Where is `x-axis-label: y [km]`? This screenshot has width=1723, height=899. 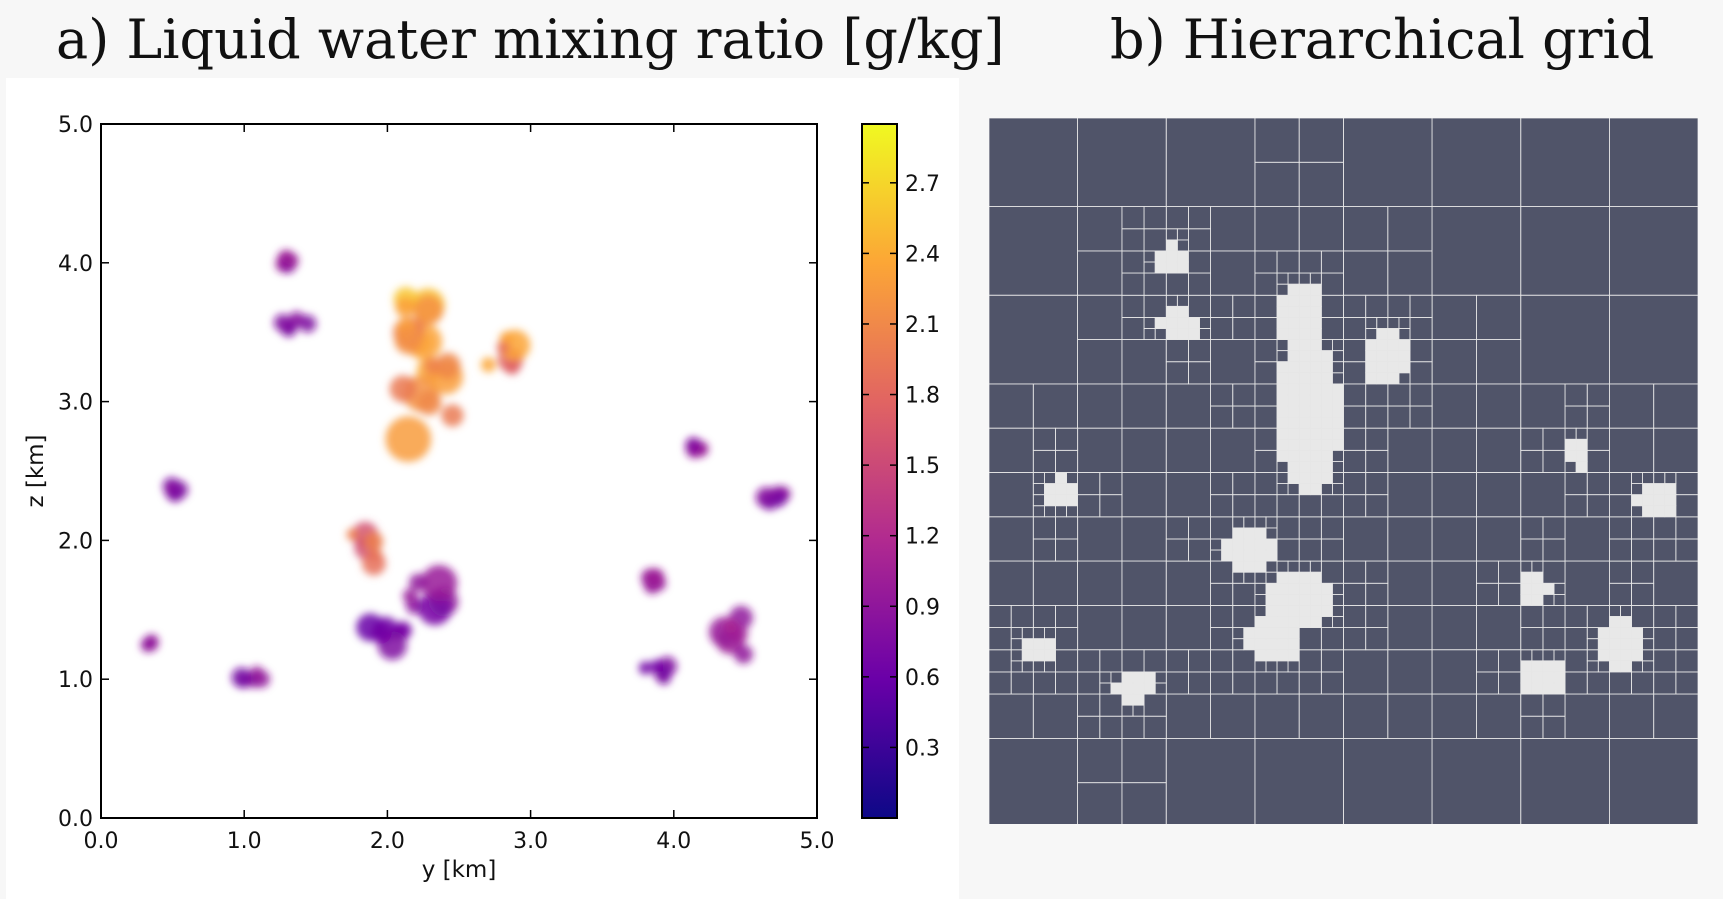
x-axis-label: y [km] is located at coordinates (459, 870).